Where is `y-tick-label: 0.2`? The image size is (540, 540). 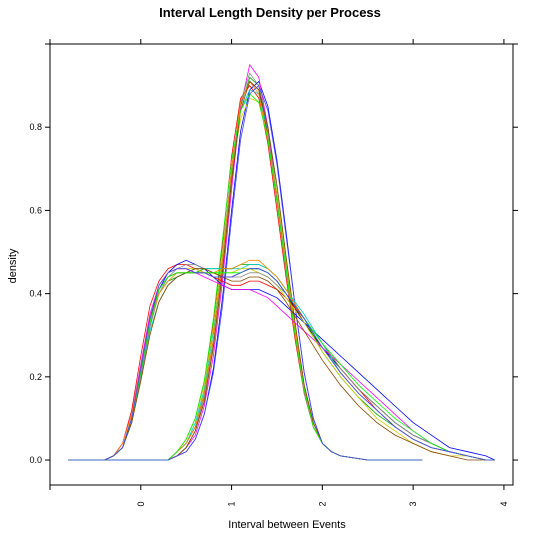
y-tick-label: 0.2 is located at coordinates (35, 377).